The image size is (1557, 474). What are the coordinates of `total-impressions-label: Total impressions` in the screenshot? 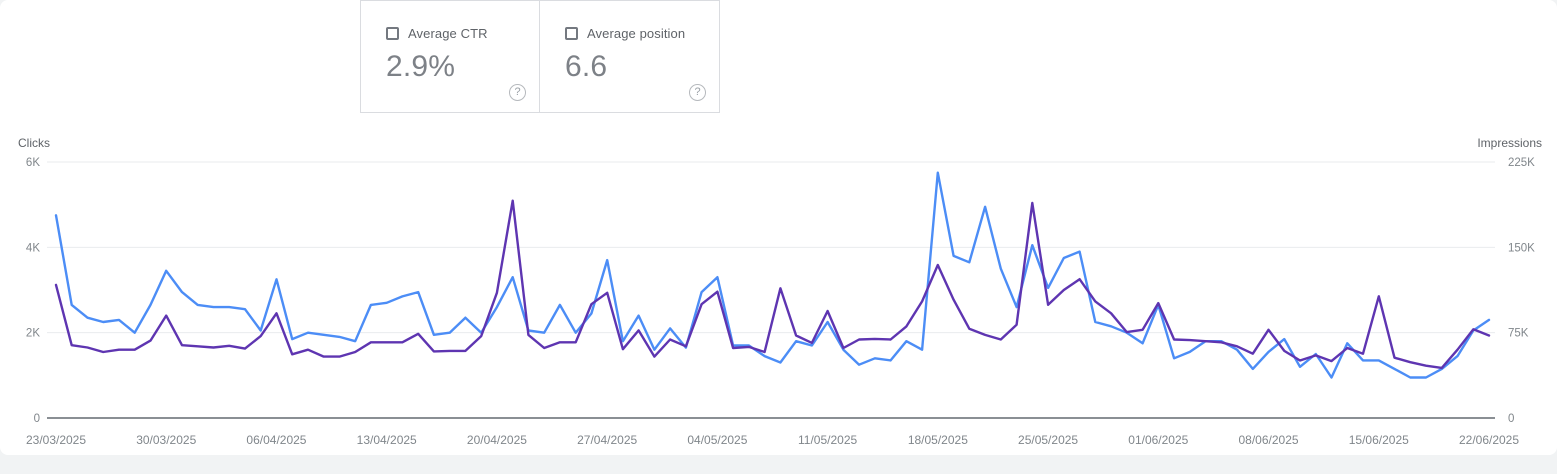 It's located at (278, 32).